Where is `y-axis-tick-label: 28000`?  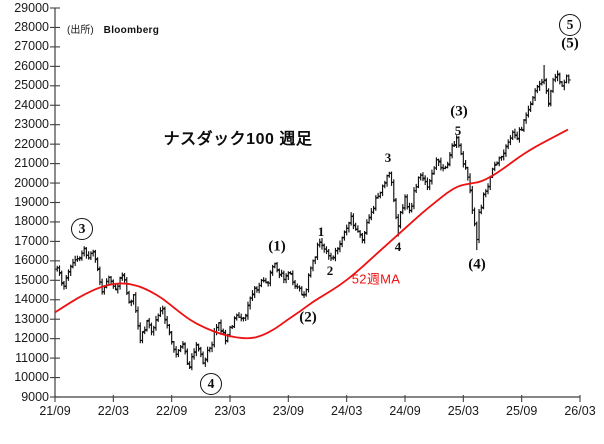 y-axis-tick-label: 28000 is located at coordinates (31, 26).